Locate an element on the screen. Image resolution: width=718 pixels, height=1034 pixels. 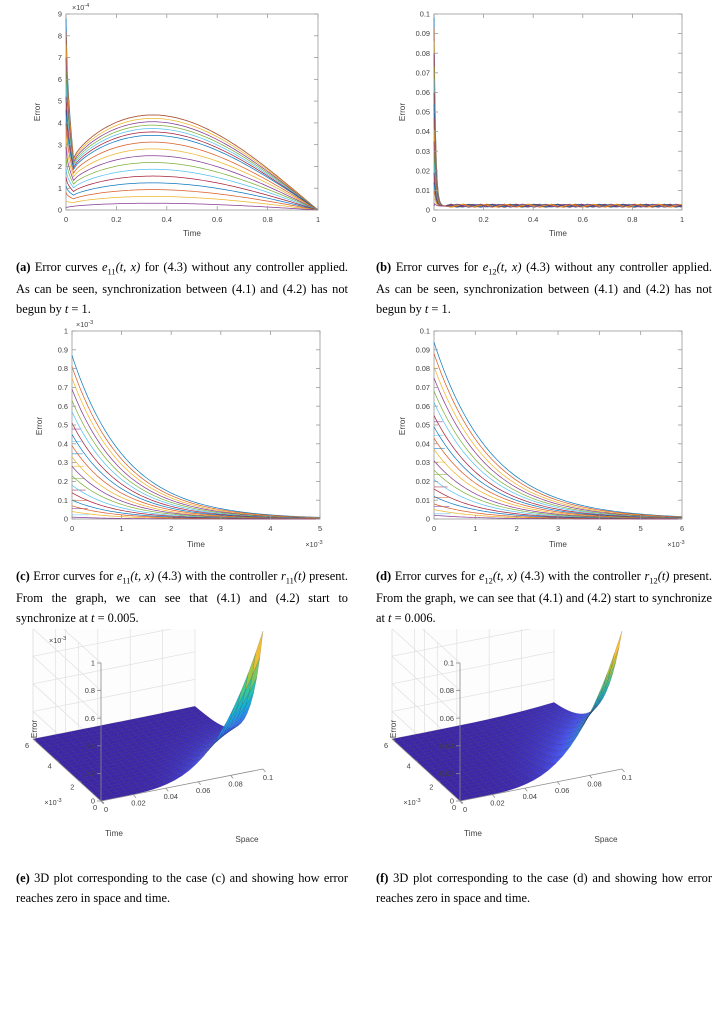
caption-c-text-4: = 0.005. is located at coordinates (116, 618).